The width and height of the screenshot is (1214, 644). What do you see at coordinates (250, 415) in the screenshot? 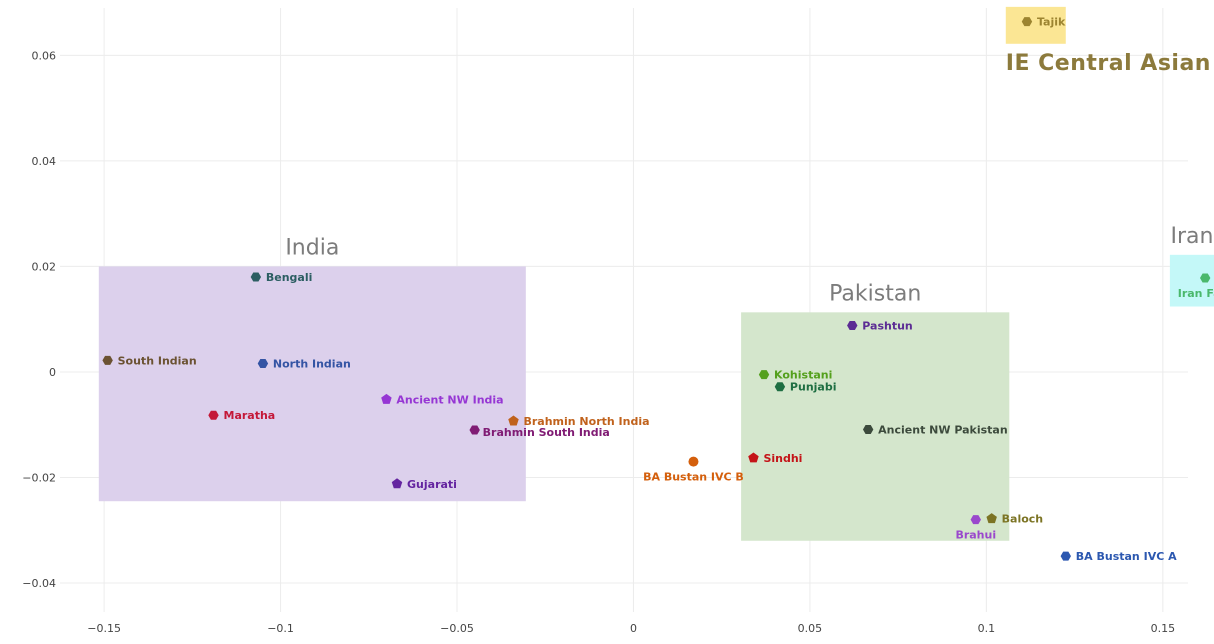
I see `point-label-maratha: Maratha` at bounding box center [250, 415].